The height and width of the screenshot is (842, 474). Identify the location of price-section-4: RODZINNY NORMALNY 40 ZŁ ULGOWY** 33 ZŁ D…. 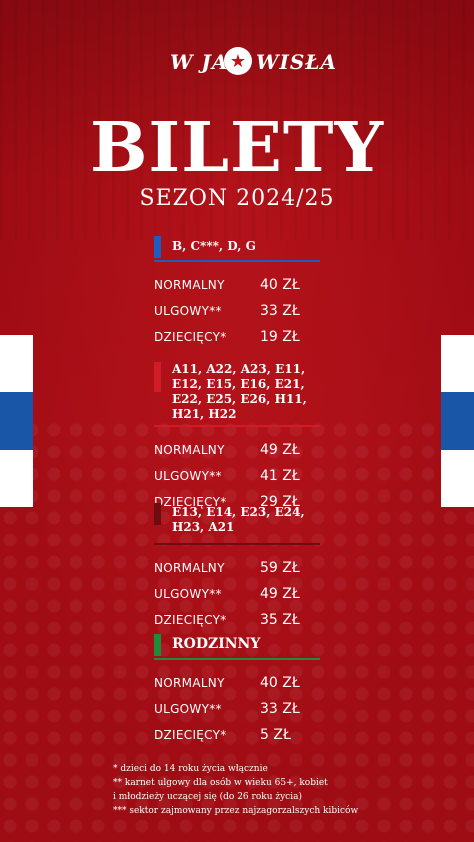
(237, 691).